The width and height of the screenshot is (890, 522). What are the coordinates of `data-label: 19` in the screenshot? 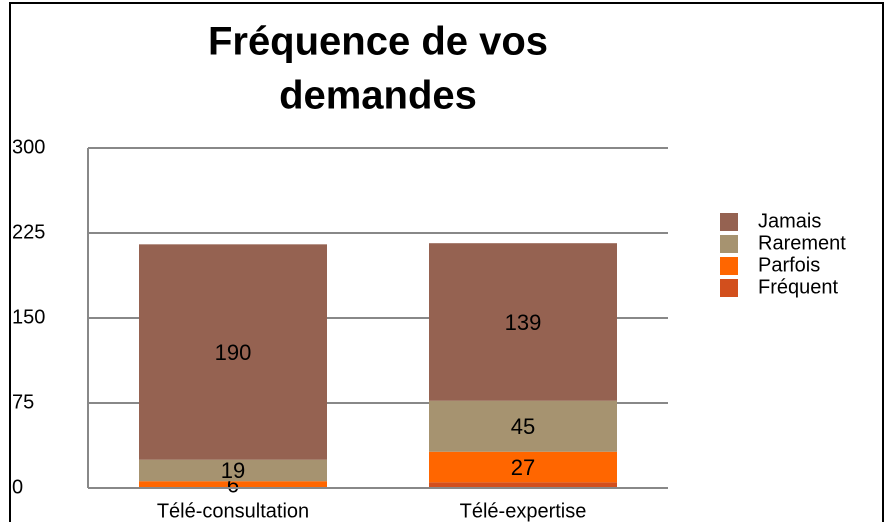 It's located at (233, 470).